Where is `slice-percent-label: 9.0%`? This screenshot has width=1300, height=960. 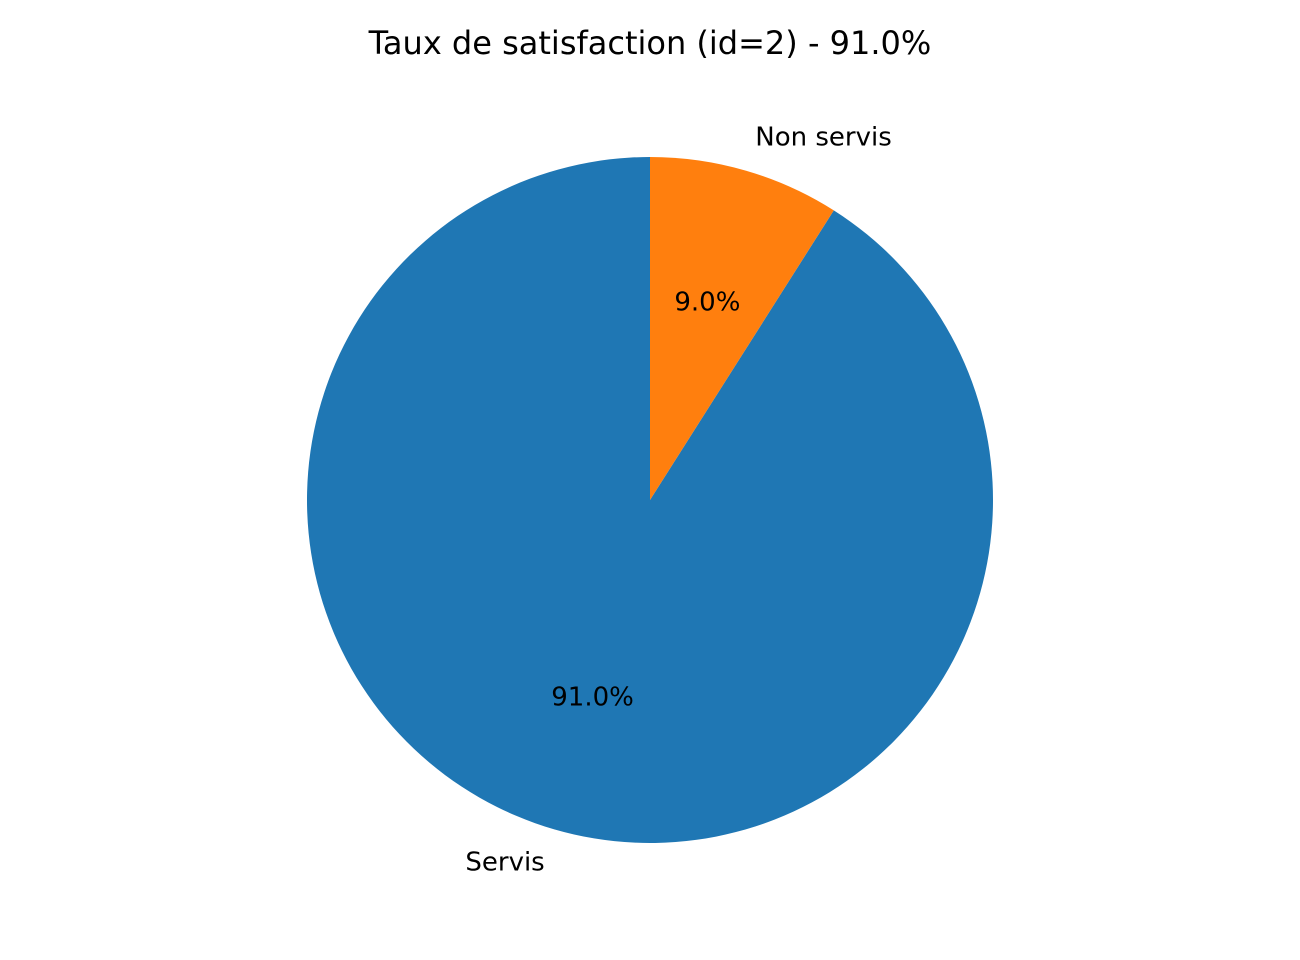 slice-percent-label: 9.0% is located at coordinates (707, 302).